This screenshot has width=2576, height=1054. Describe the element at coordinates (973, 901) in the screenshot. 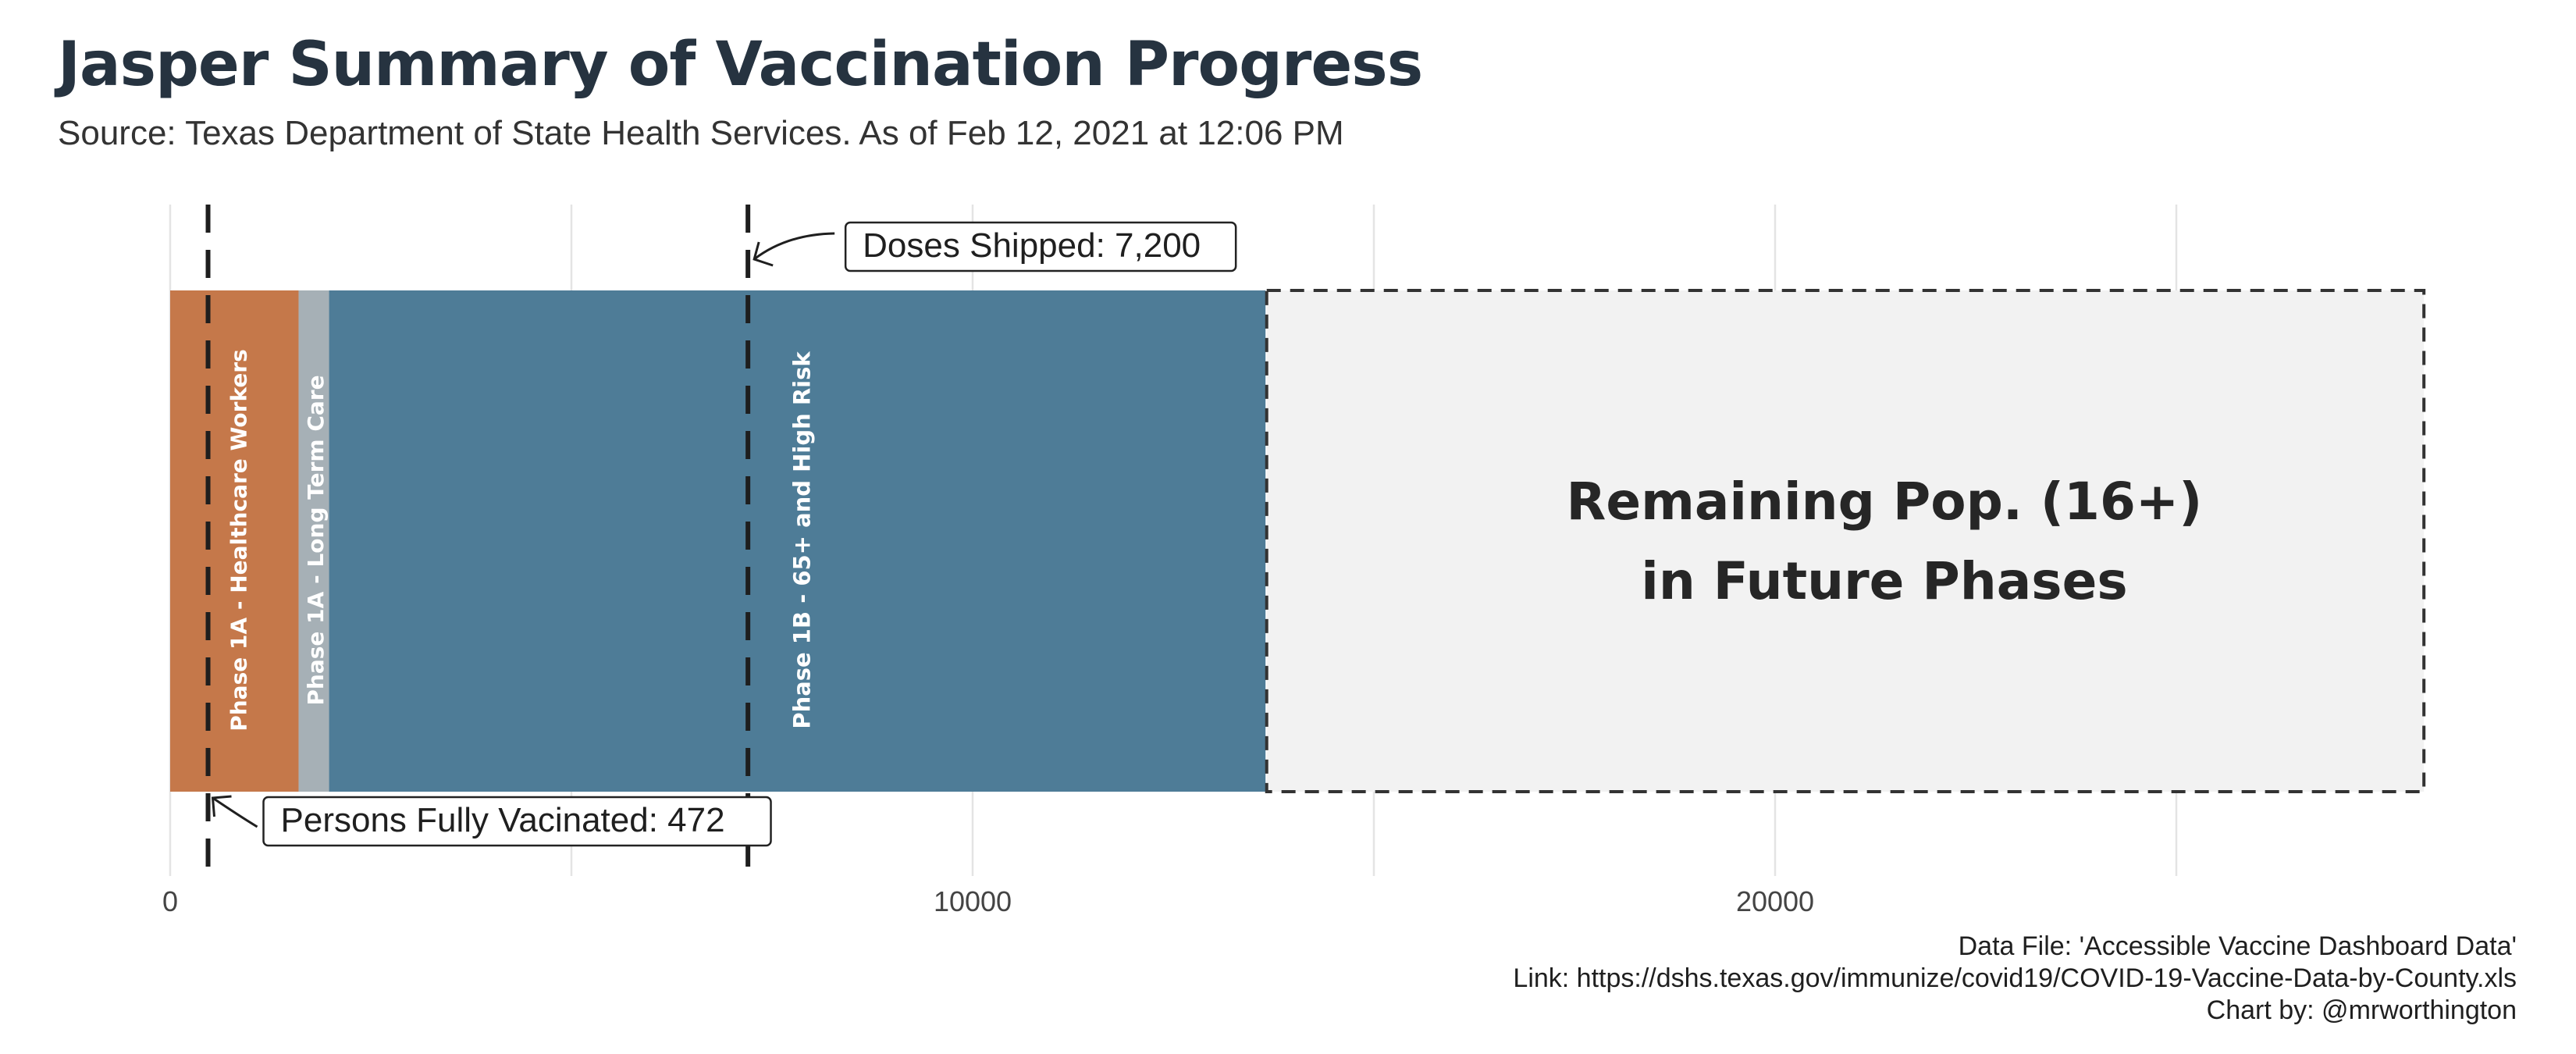

I see `x-tick-label: 10000` at that location.